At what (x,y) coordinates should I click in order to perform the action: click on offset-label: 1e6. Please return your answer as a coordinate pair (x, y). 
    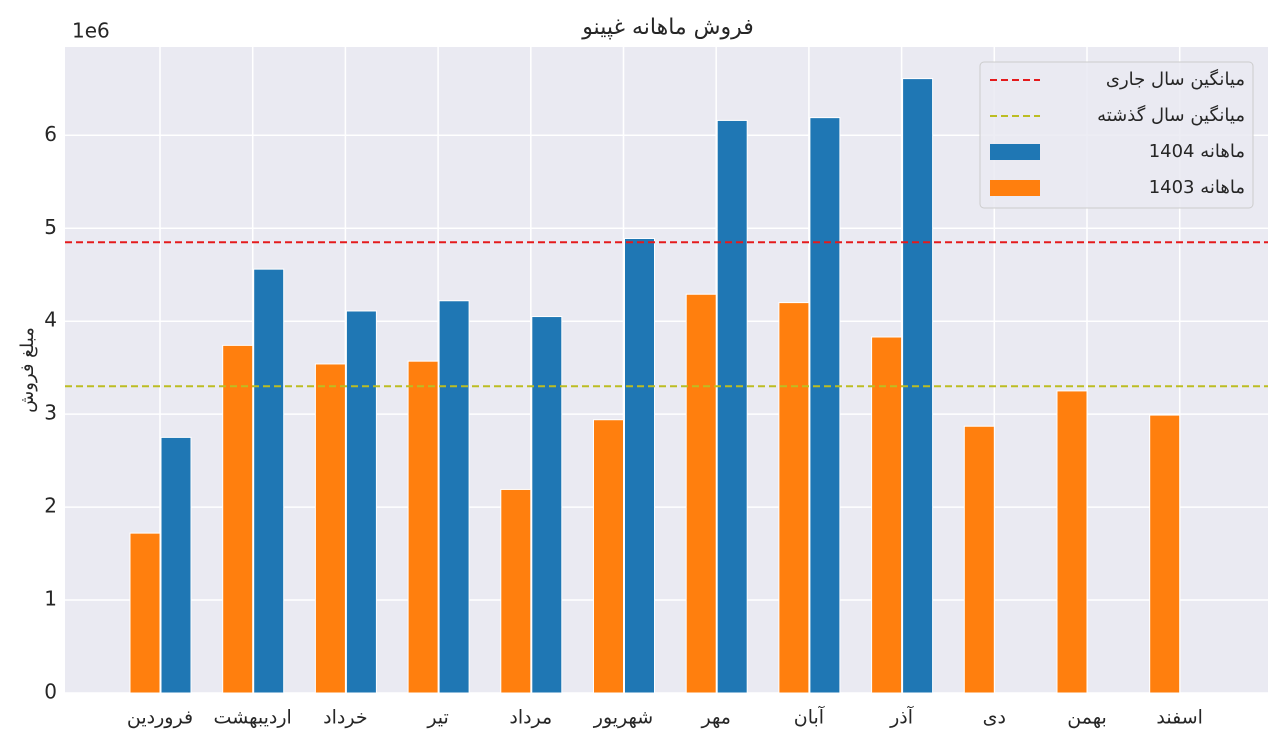
    Looking at the image, I should click on (91, 31).